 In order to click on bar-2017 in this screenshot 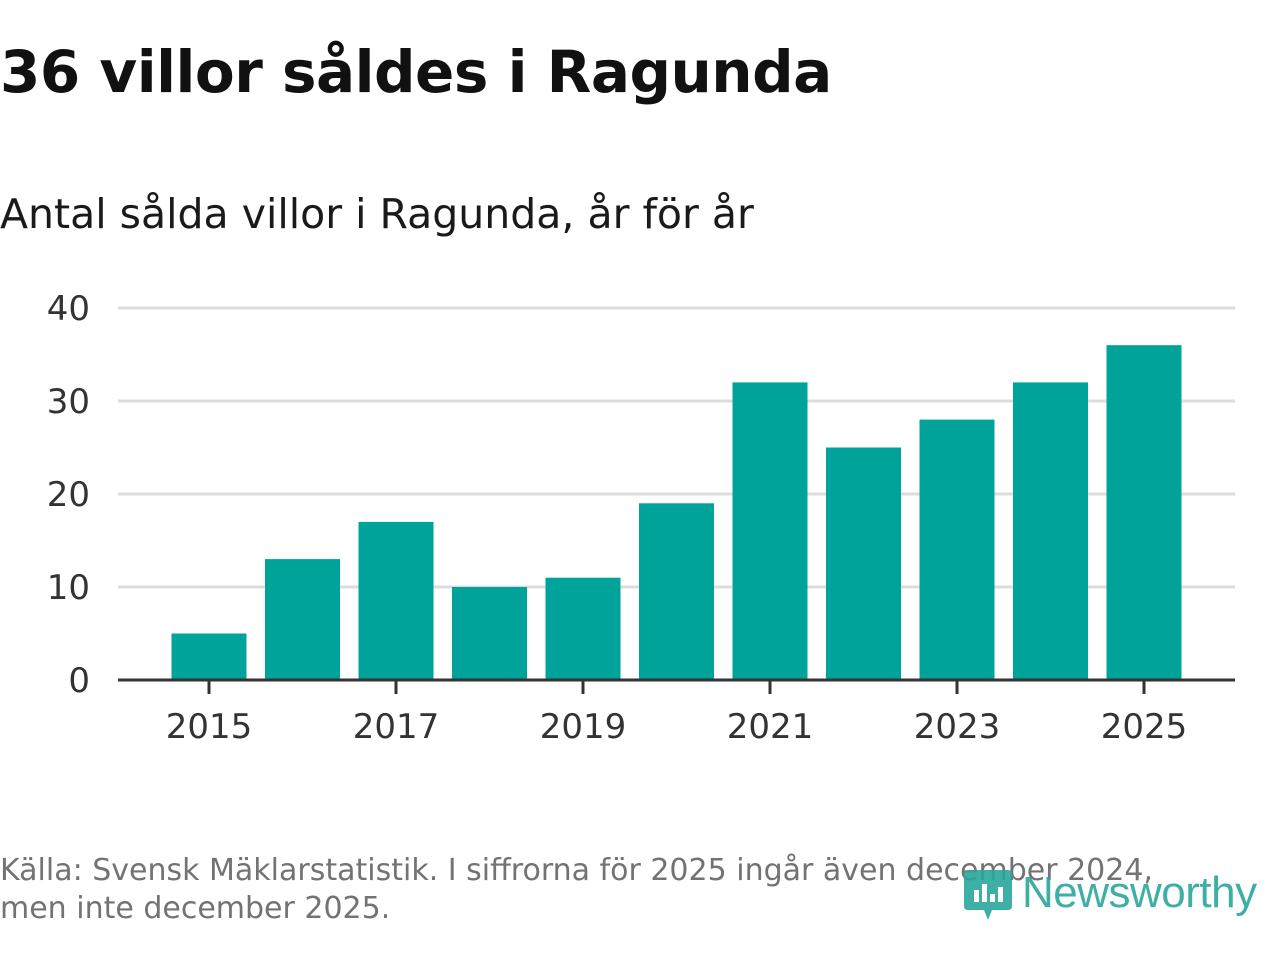, I will do `click(396, 600)`.